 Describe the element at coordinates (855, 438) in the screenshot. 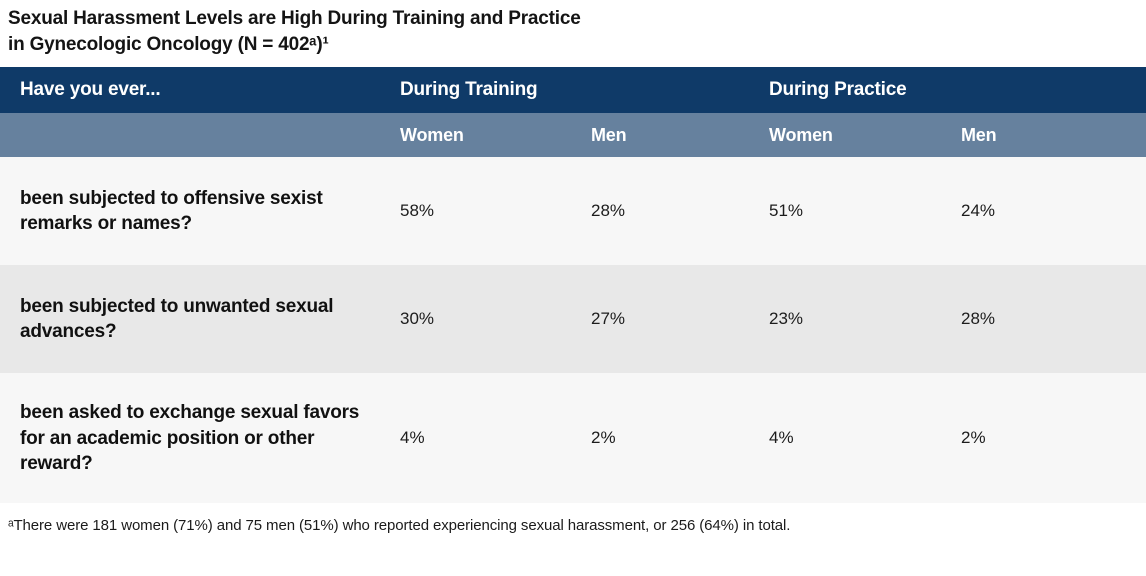

I see `value-cell-practice-women: 4%` at that location.